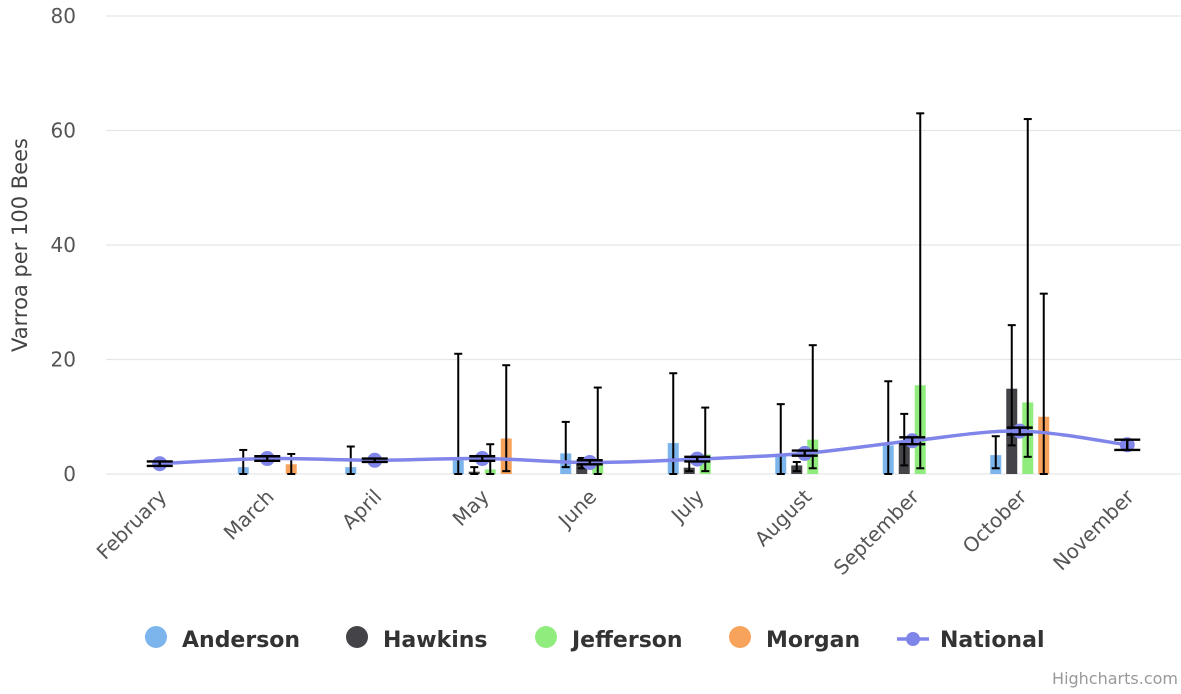 Image resolution: width=1181 pixels, height=694 pixels. Describe the element at coordinates (482, 459) in the screenshot. I see `national-error-may` at that location.